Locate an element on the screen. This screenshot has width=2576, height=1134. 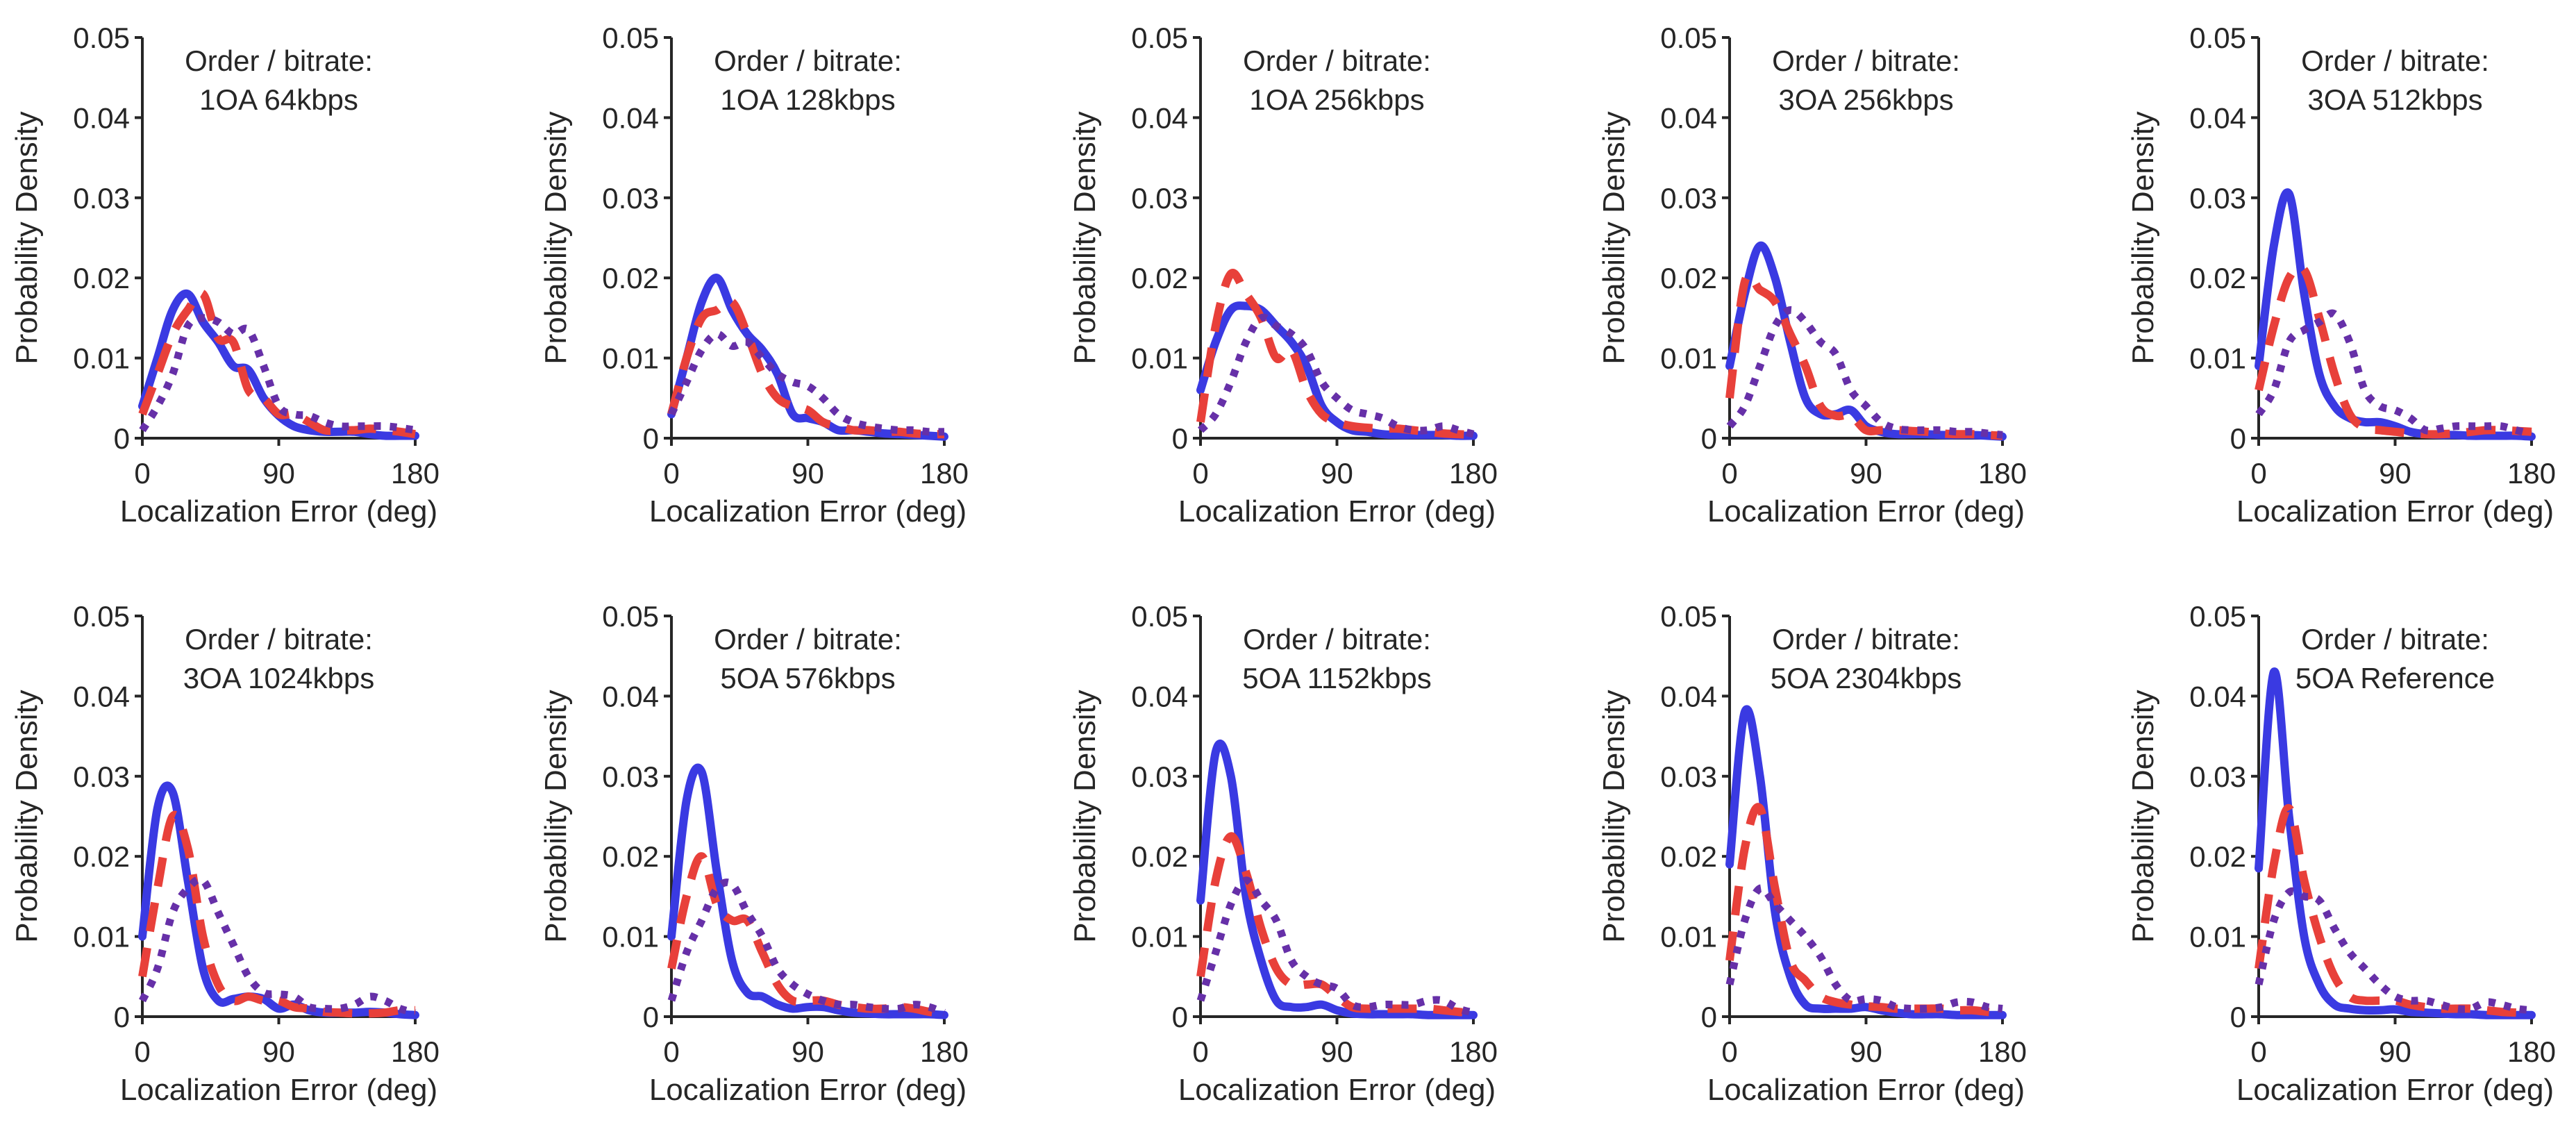
subplot-title-line-2: 5OA 576kbps is located at coordinates (807, 678).